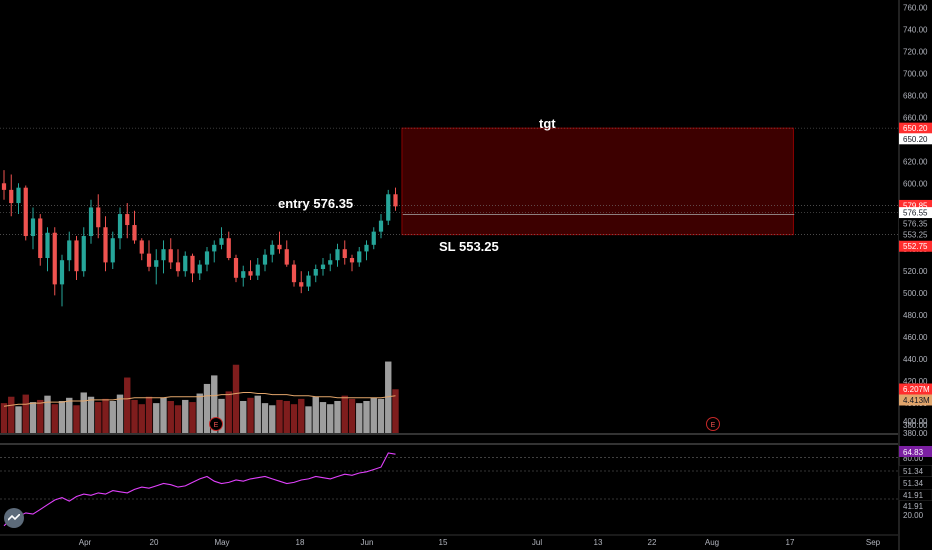  Describe the element at coordinates (915, 51) in the screenshot. I see `price-axis-label: 720.00` at that location.